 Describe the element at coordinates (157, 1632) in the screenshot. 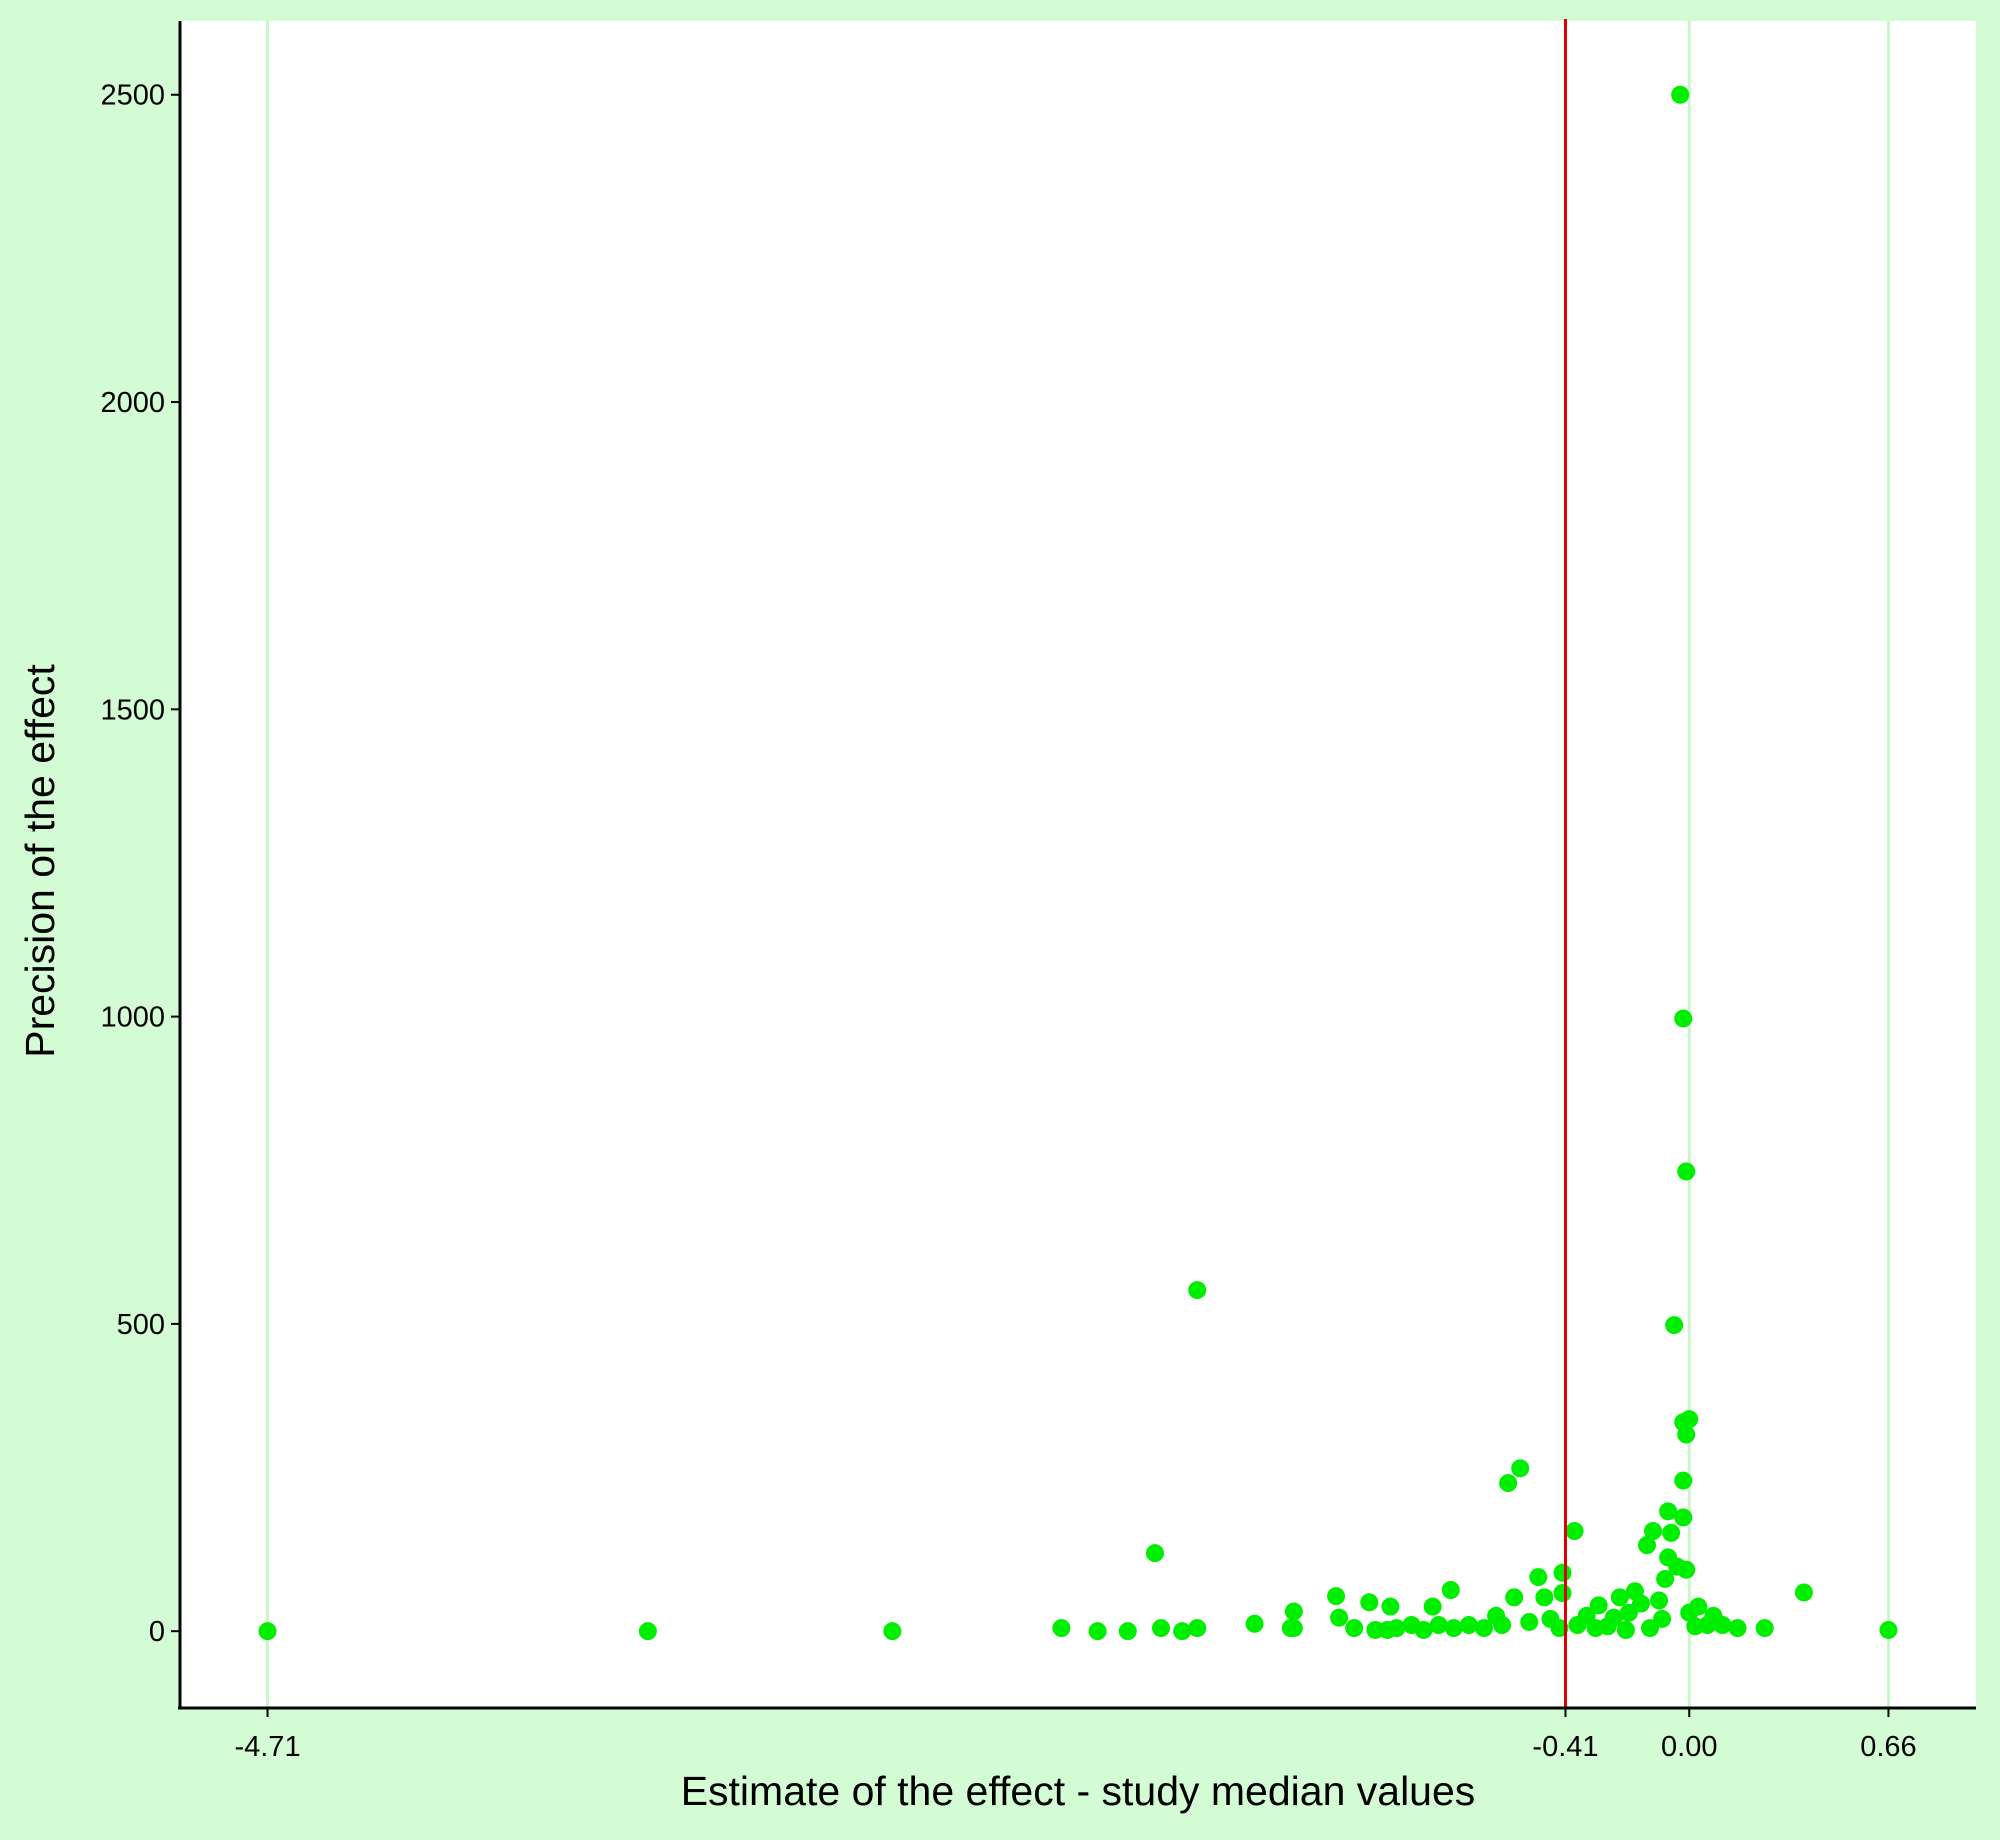

I see `y-tick-label: 0` at that location.